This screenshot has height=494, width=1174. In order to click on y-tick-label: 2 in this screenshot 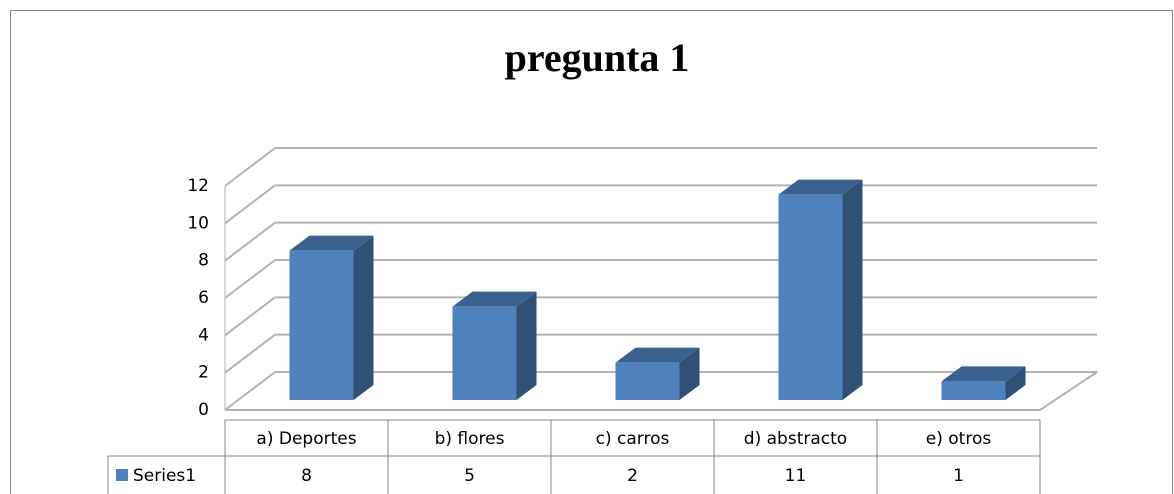, I will do `click(203, 373)`.